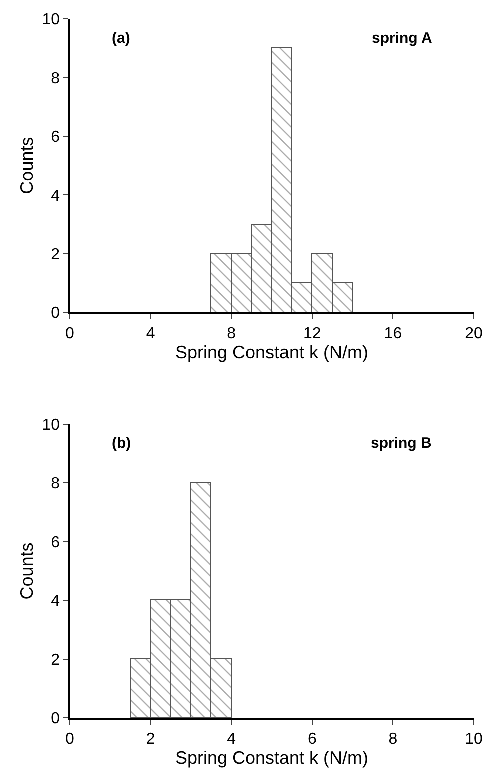 The width and height of the screenshot is (499, 777). I want to click on x-tick-label: 20, so click(474, 334).